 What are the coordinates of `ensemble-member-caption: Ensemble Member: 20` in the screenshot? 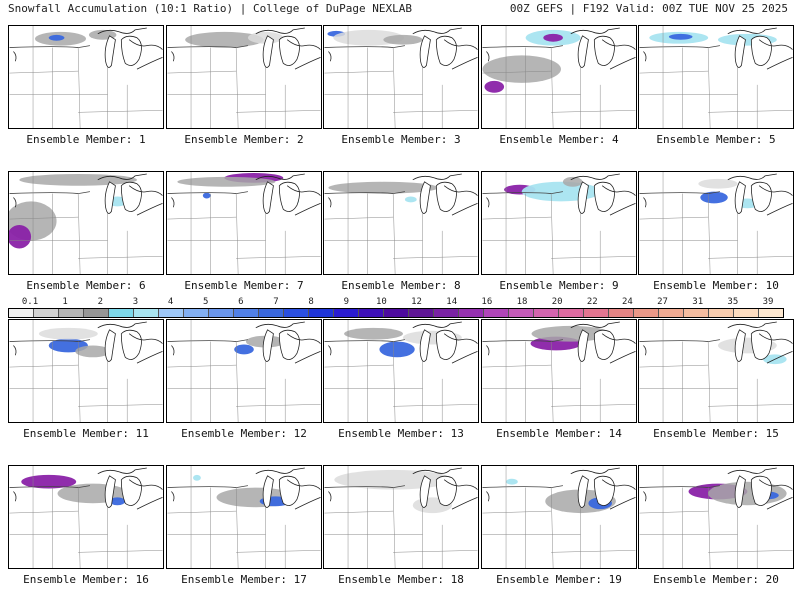 It's located at (716, 579).